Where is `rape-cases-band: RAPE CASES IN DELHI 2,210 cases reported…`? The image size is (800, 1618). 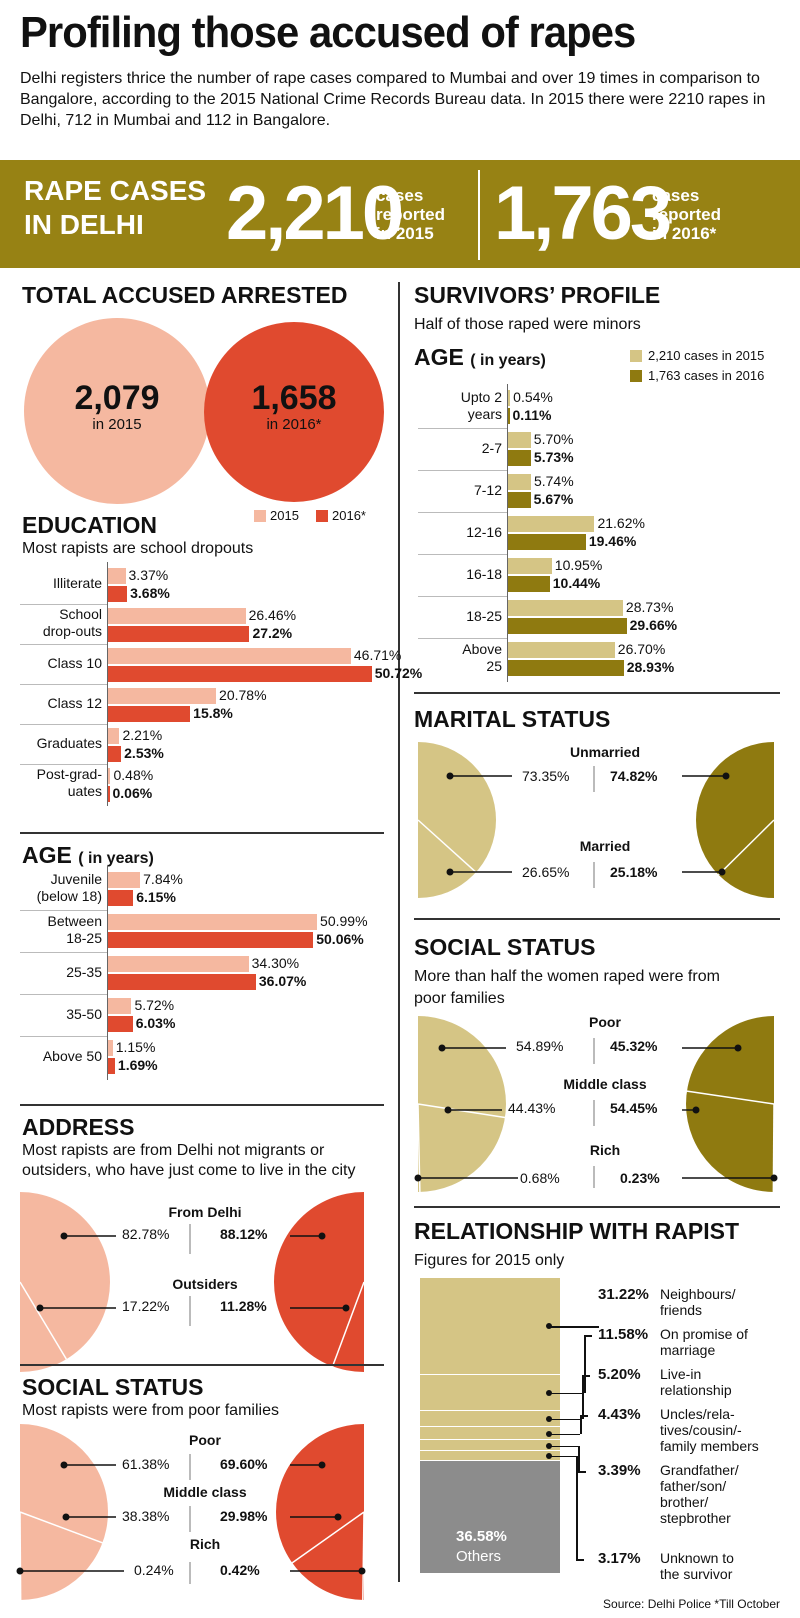
rape-cases-band: RAPE CASES IN DELHI 2,210 cases reported… is located at coordinates (400, 214).